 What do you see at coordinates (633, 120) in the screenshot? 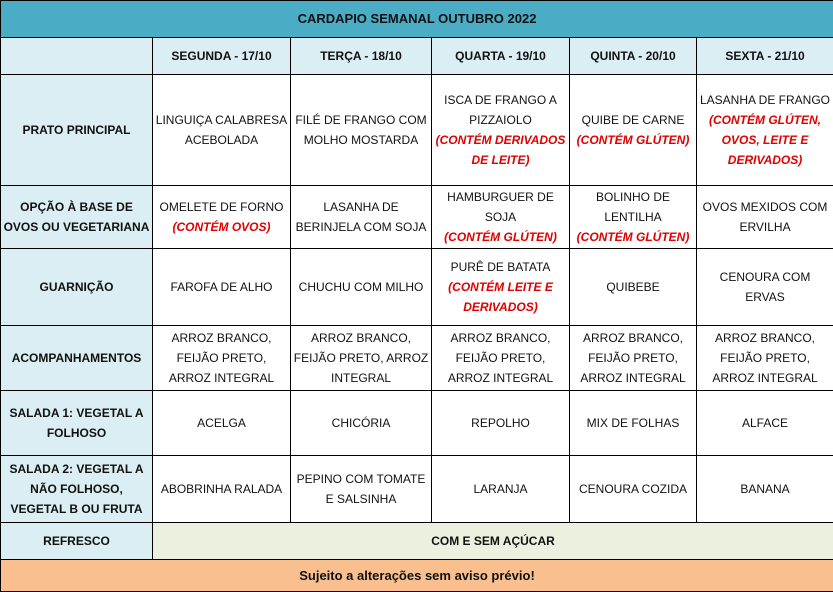
I see `dish-name: QUIBE DE CARNE` at bounding box center [633, 120].